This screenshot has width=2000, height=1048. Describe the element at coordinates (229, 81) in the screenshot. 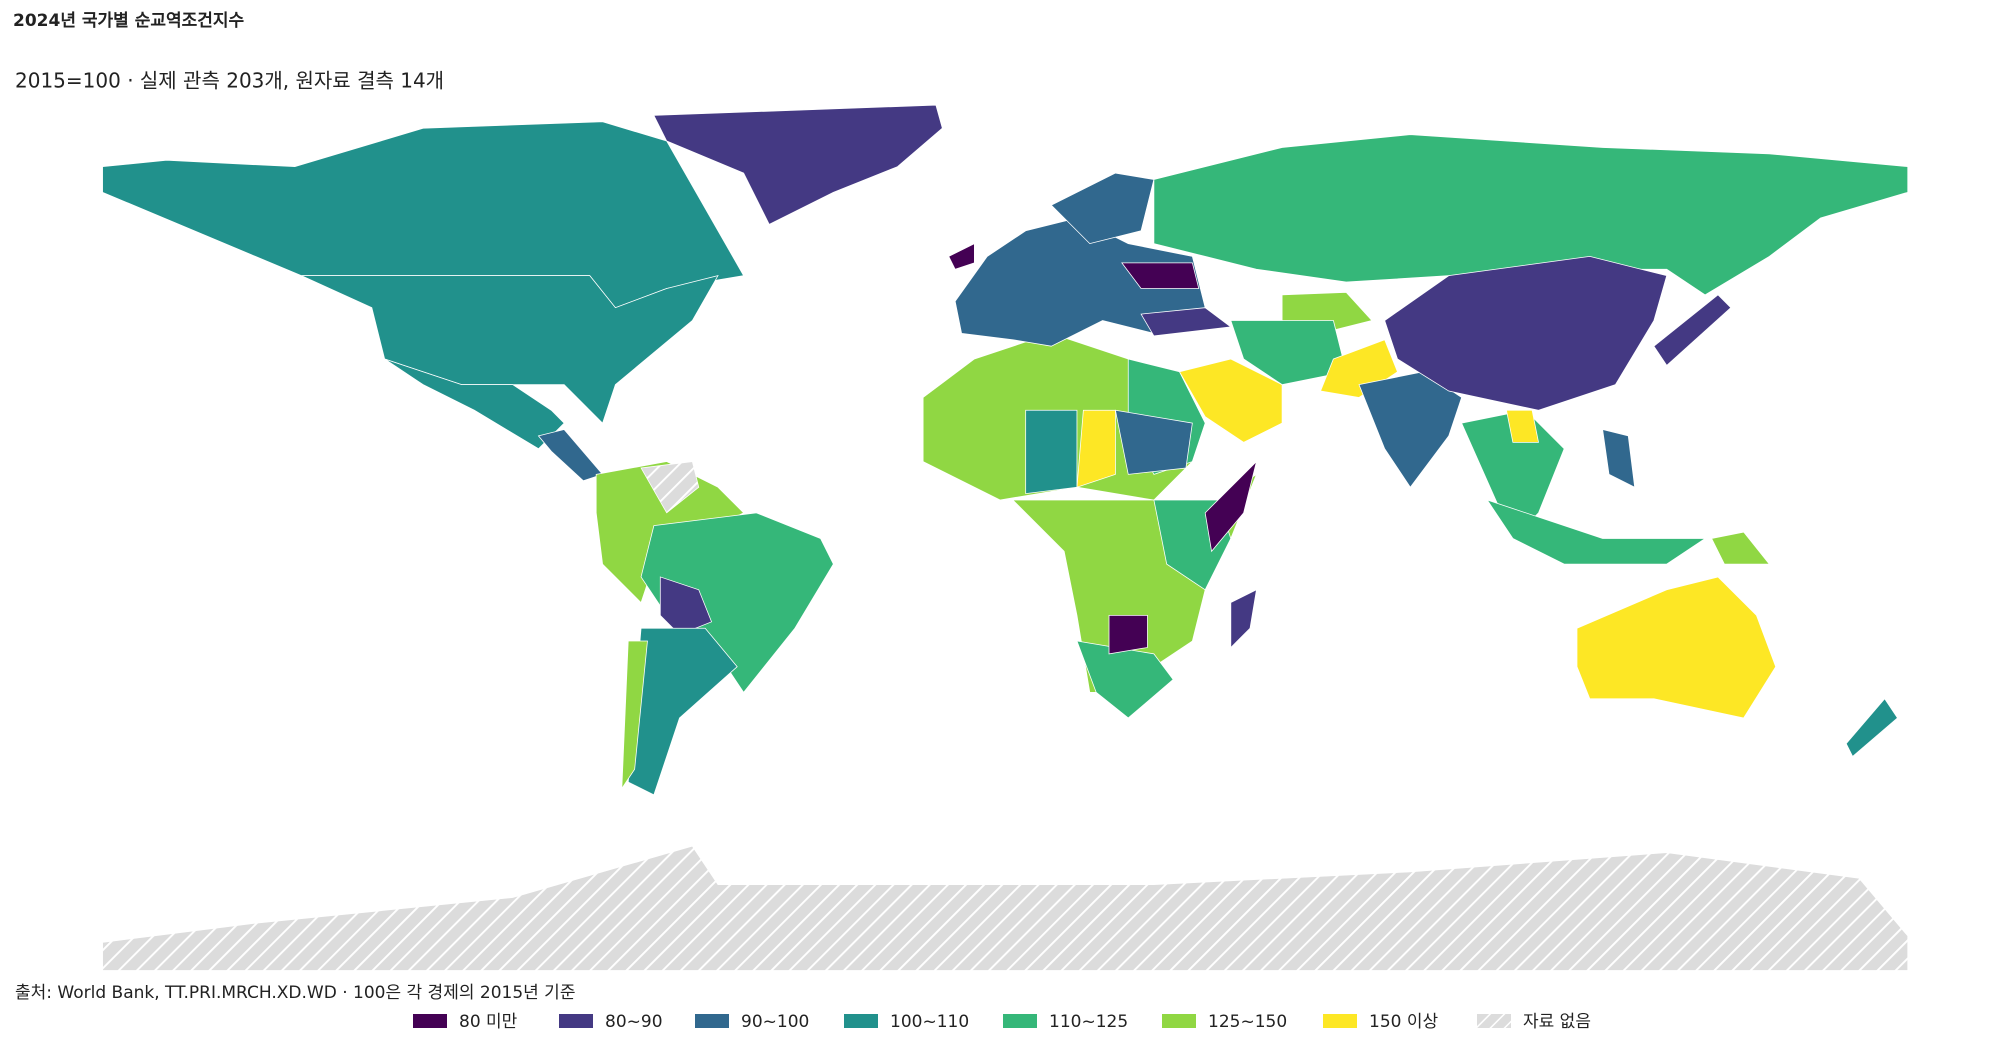

I see `map-subtitle: 2015=100 · 실제 관측 203개, 원자료 결측 14개` at that location.